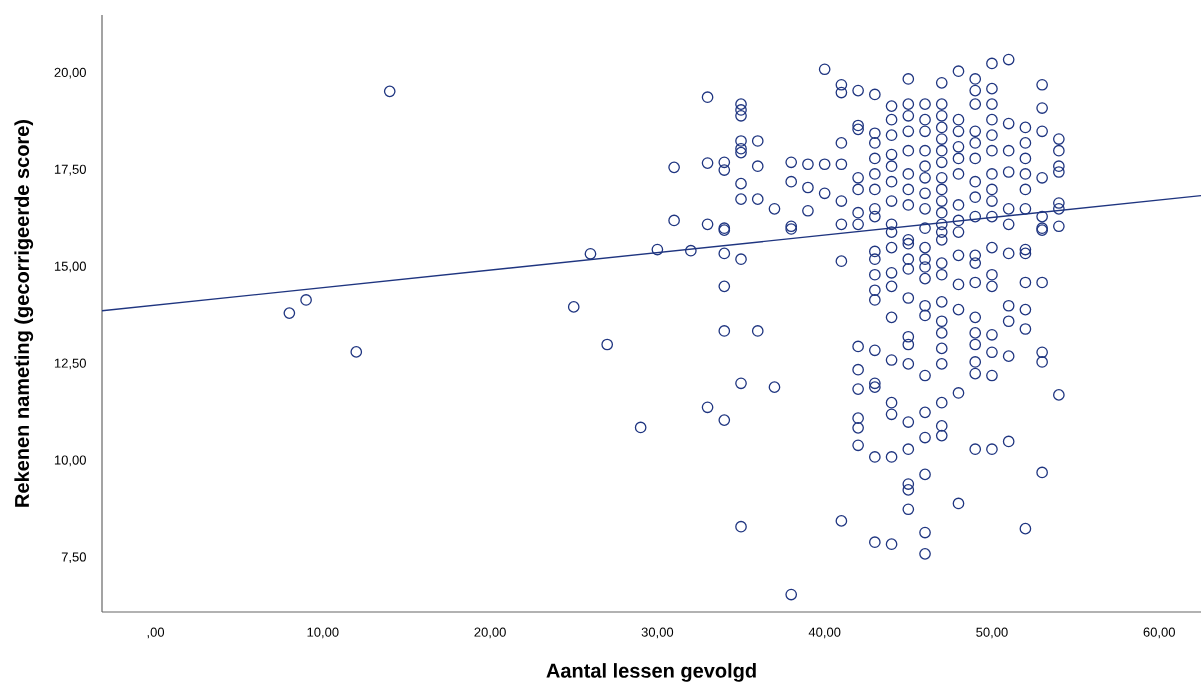  Describe the element at coordinates (992, 633) in the screenshot. I see `x-tick-label: 50,00` at that location.